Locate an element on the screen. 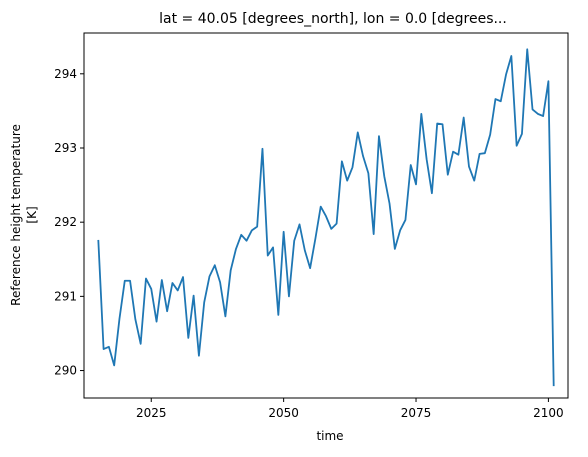  y-axis-label-line-2: [K] is located at coordinates (32, 214).